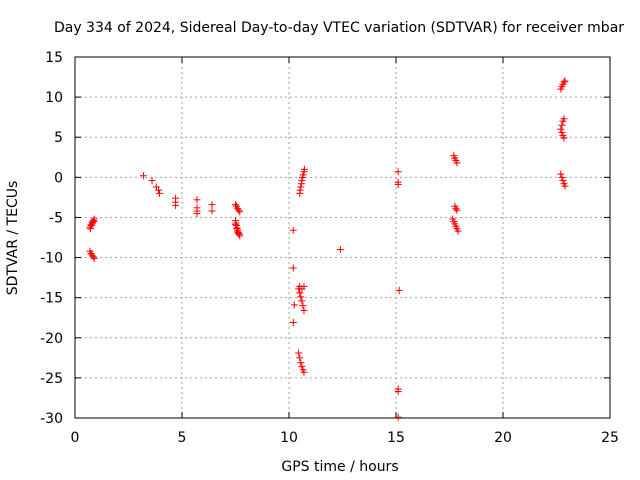  What do you see at coordinates (339, 467) in the screenshot?
I see `x-axis-label: GPS time / hours` at bounding box center [339, 467].